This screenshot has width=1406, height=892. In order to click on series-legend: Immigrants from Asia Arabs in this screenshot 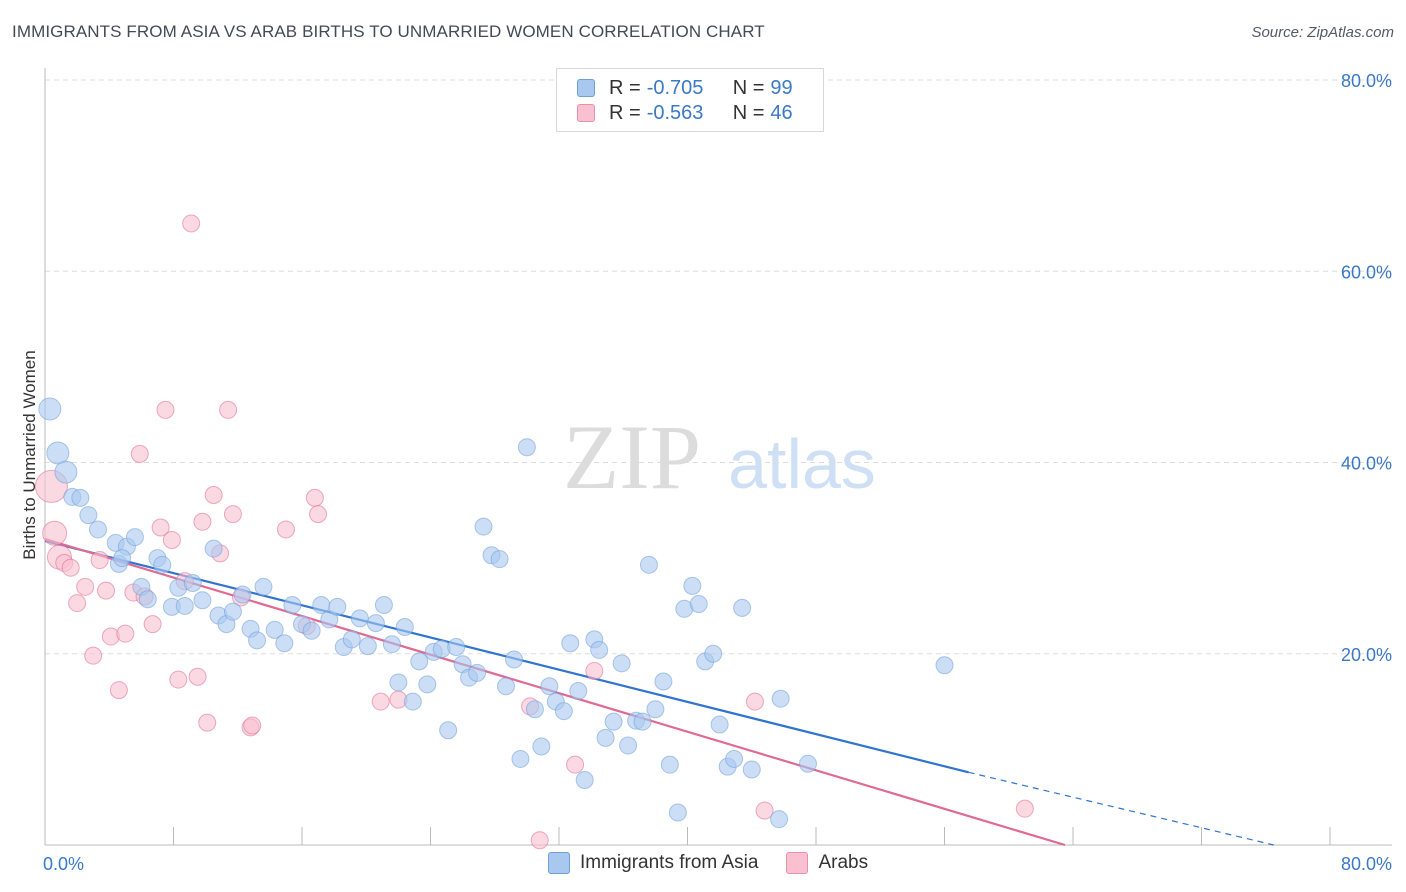, I will do `click(722, 863)`.